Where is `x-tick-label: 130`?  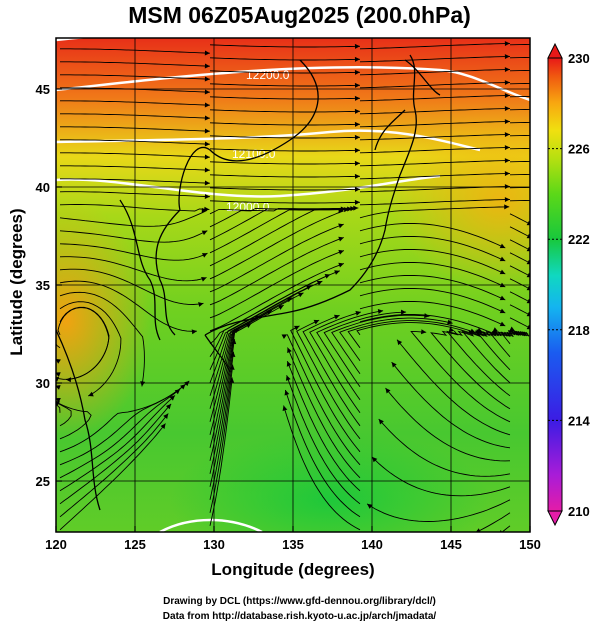 x-tick-label: 130 is located at coordinates (214, 544).